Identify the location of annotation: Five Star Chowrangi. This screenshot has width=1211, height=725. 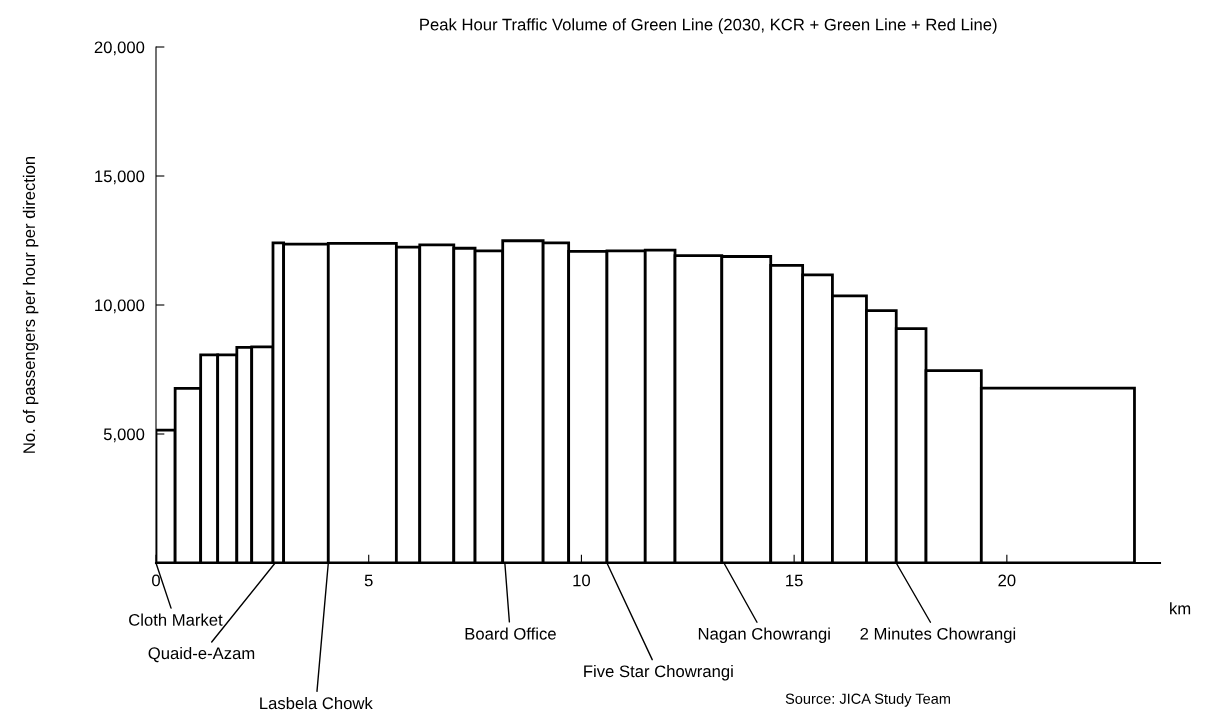
(658, 672).